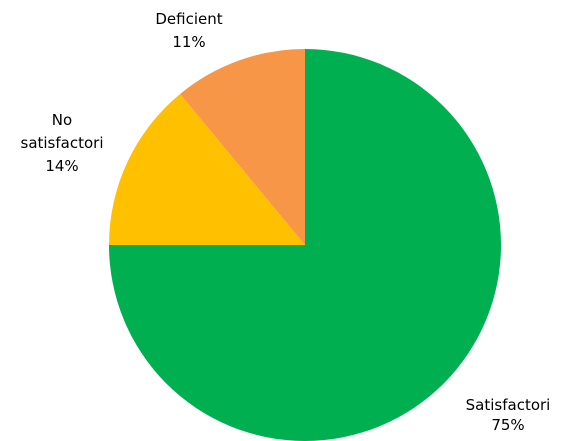  What do you see at coordinates (508, 415) in the screenshot?
I see `data-label-satisfactori: Satisfactori 75%` at bounding box center [508, 415].